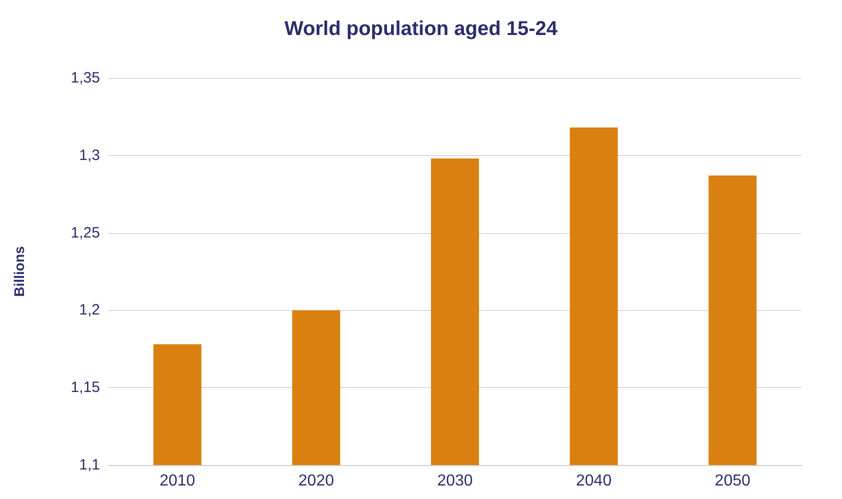 The height and width of the screenshot is (499, 842). What do you see at coordinates (85, 387) in the screenshot?
I see `y-tick-label: 1,15` at bounding box center [85, 387].